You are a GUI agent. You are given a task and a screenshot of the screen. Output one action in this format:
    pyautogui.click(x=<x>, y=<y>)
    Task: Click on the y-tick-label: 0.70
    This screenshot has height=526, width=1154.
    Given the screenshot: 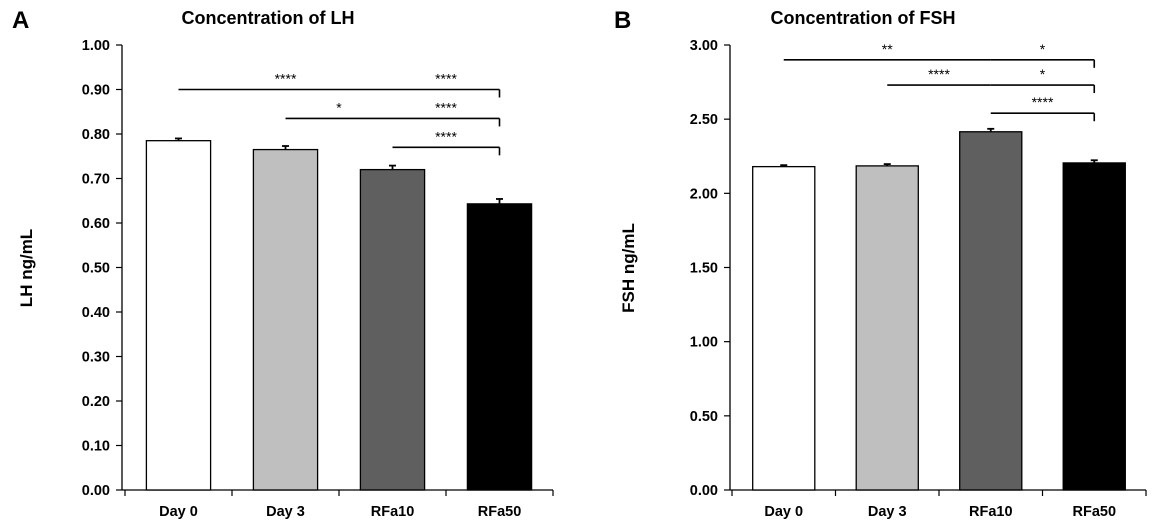 What is the action you would take?
    pyautogui.click(x=96, y=180)
    